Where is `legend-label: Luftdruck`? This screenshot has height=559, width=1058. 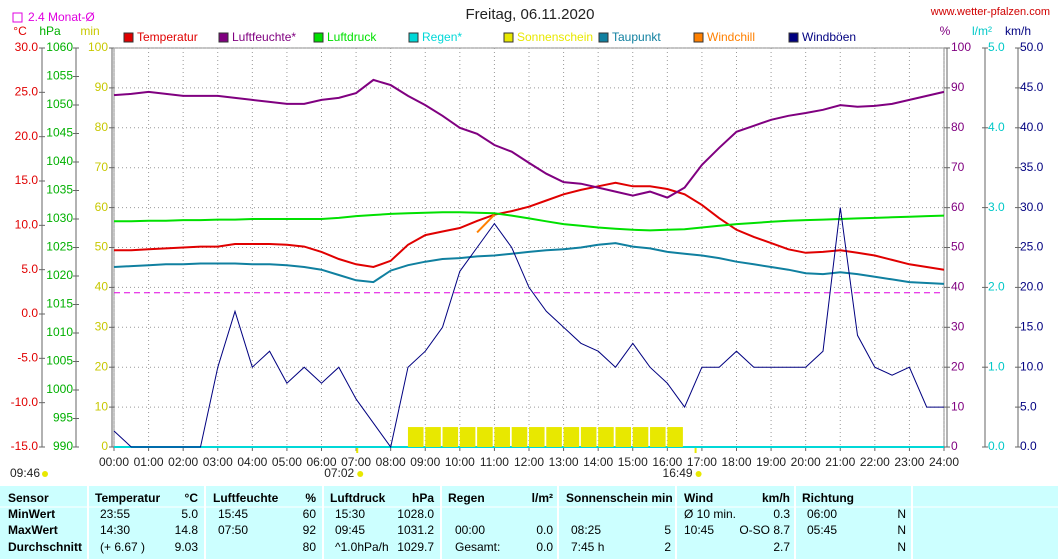 legend-label: Luftdruck is located at coordinates (352, 37).